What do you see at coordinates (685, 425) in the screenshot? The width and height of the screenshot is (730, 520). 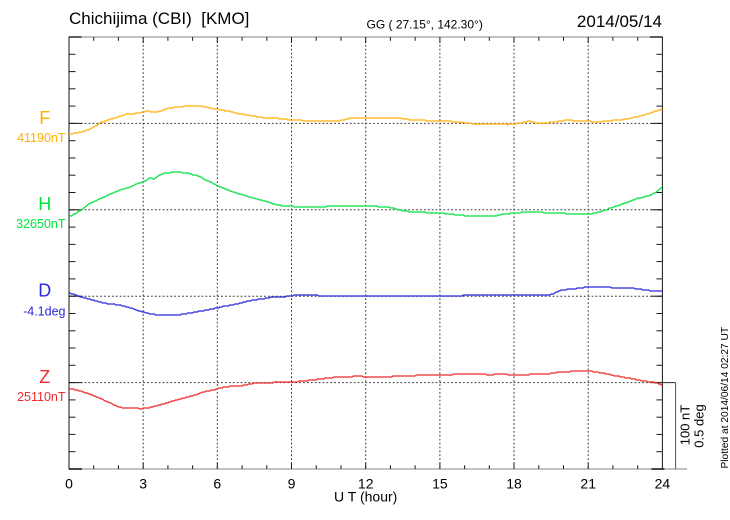 I see `svg-text: 100 nT` at bounding box center [685, 425].